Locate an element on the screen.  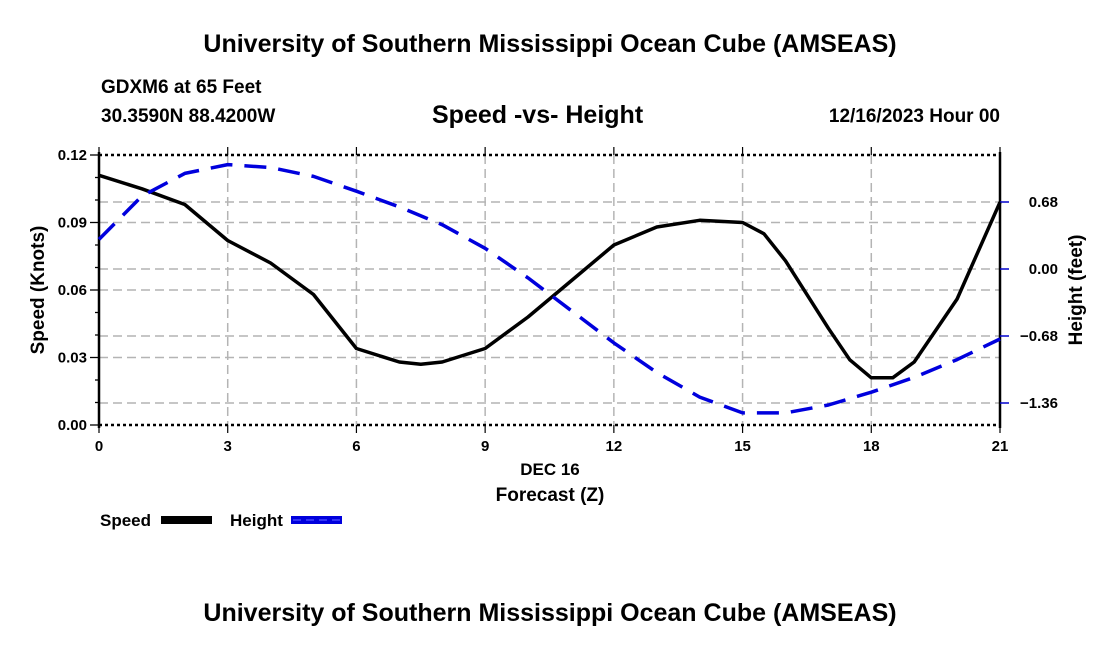
x-tick-label: 18 is located at coordinates (871, 446).